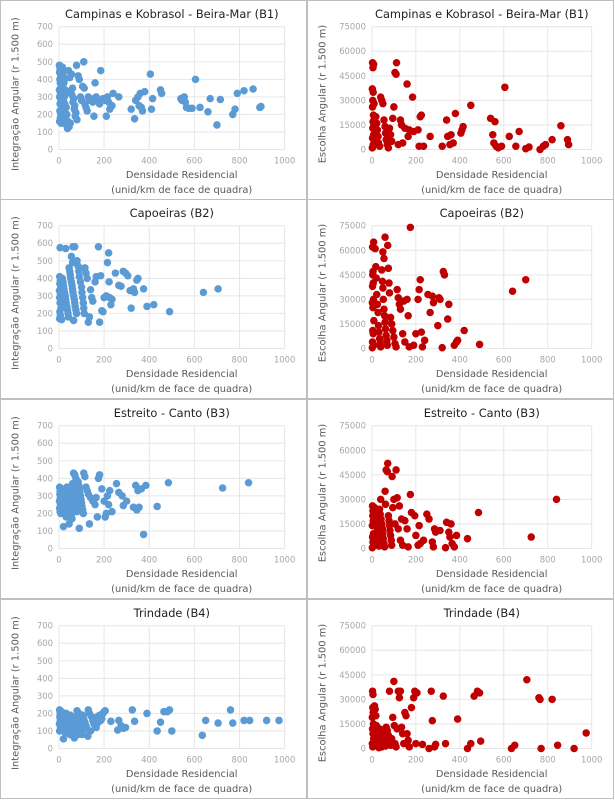  What do you see at coordinates (149, 759) in the screenshot?
I see `x-tick-label: 400` at bounding box center [149, 759].